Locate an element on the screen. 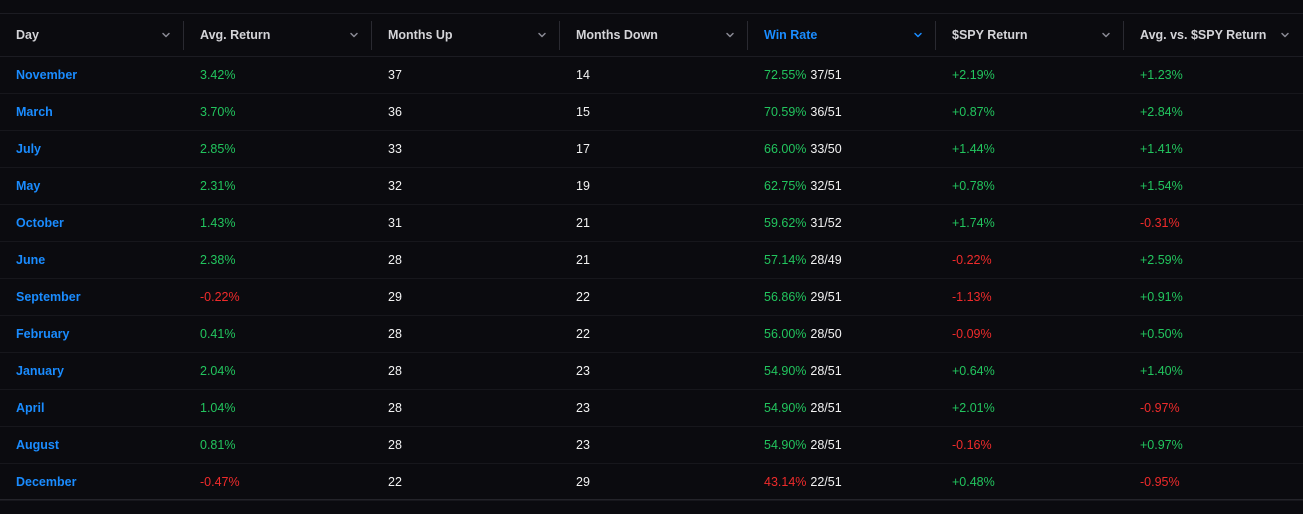 Image resolution: width=1303 pixels, height=514 pixels. cell-avg-vs-spy-value: +1.41% is located at coordinates (1161, 149).